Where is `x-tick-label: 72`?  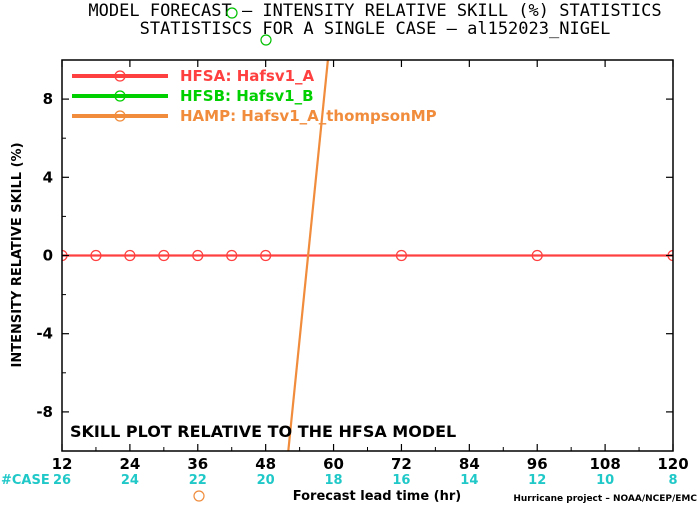 x-tick-label: 72 is located at coordinates (401, 464).